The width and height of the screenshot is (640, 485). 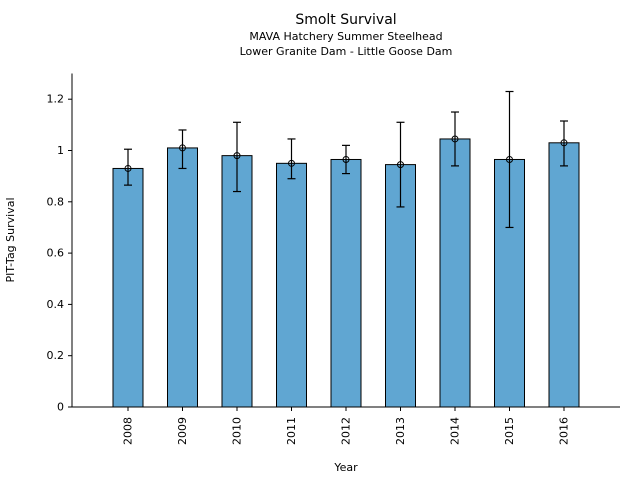 What do you see at coordinates (182, 431) in the screenshot?
I see `x-tick-label: 2009` at bounding box center [182, 431].